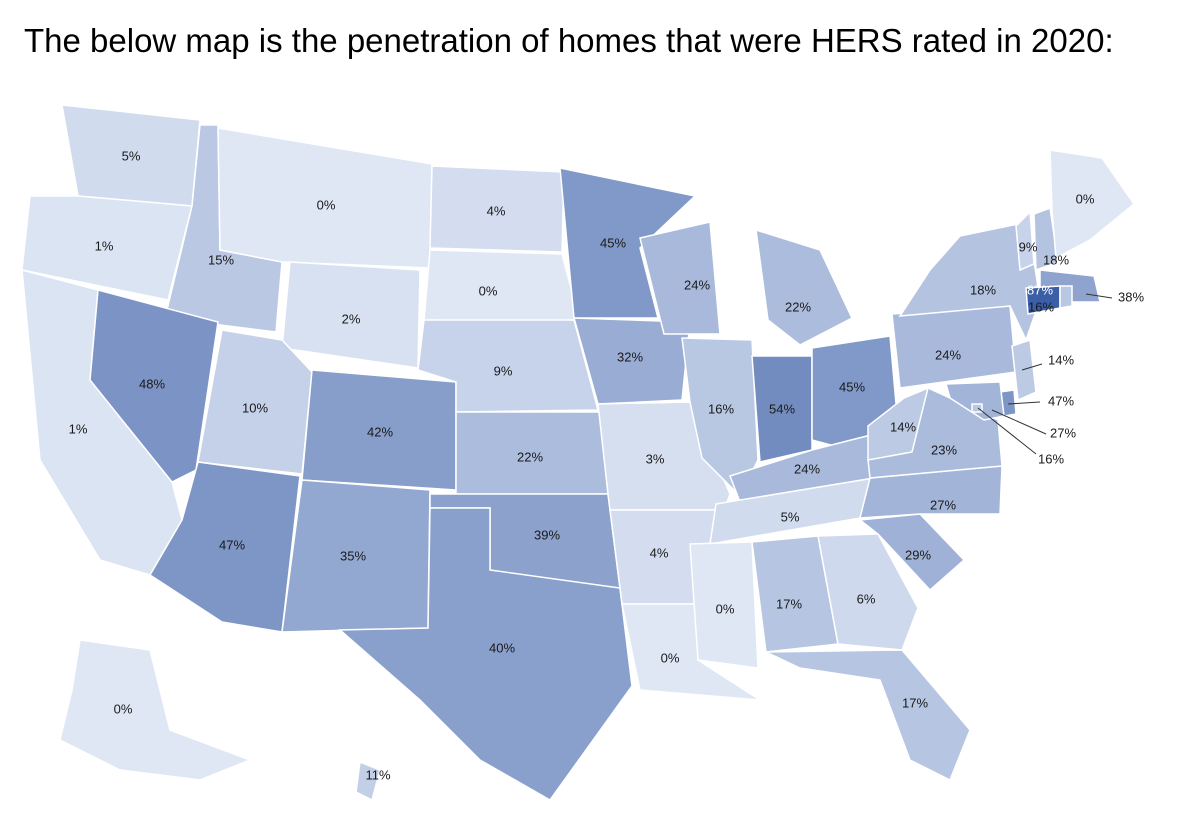 The width and height of the screenshot is (1200, 816). What do you see at coordinates (613, 242) in the screenshot?
I see `state-label-mn: 45%` at bounding box center [613, 242].